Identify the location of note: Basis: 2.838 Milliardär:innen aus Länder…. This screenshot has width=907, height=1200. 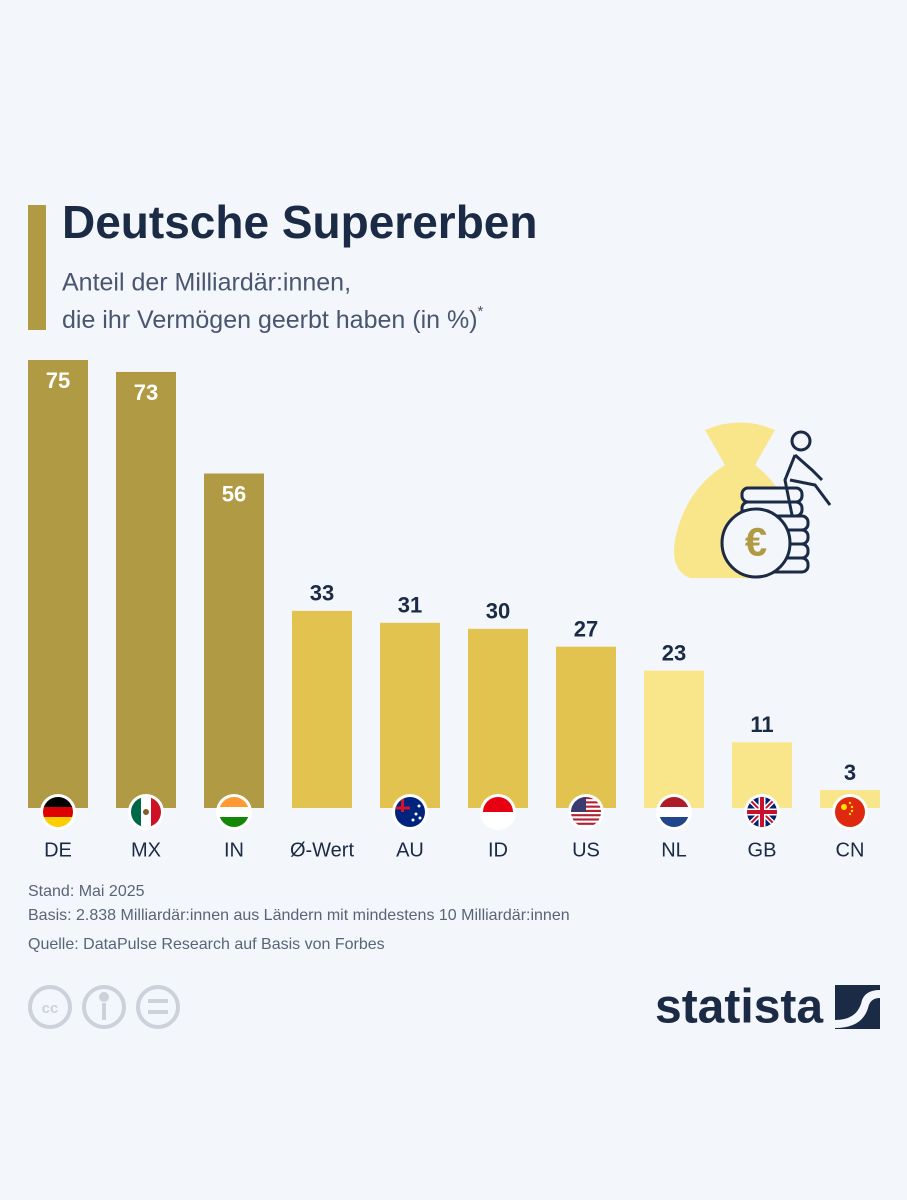
(299, 915).